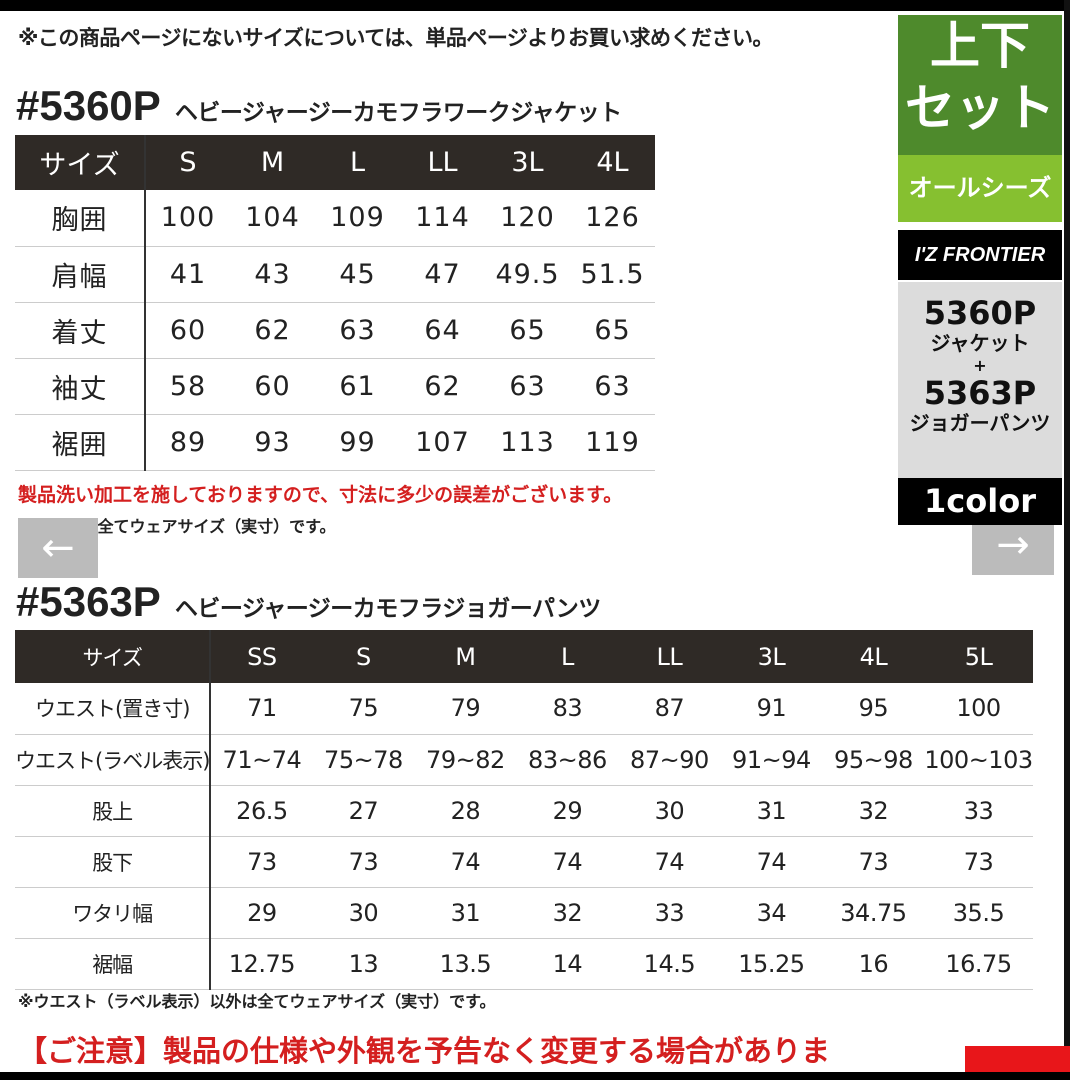 Image resolution: width=1070 pixels, height=1080 pixels. Describe the element at coordinates (771, 811) in the screenshot. I see `table-cell: 31` at that location.